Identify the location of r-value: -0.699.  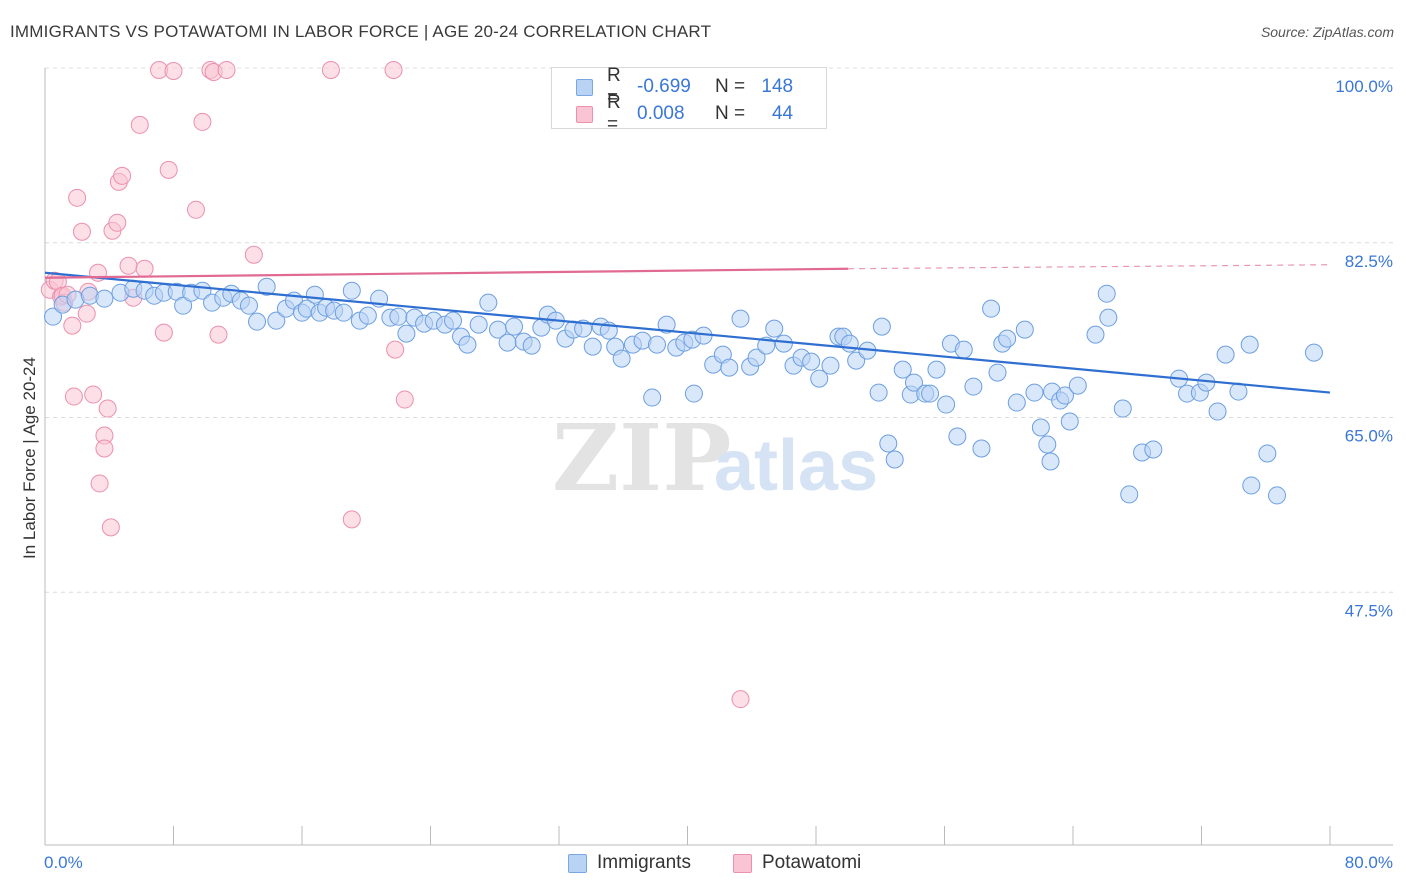
(664, 86).